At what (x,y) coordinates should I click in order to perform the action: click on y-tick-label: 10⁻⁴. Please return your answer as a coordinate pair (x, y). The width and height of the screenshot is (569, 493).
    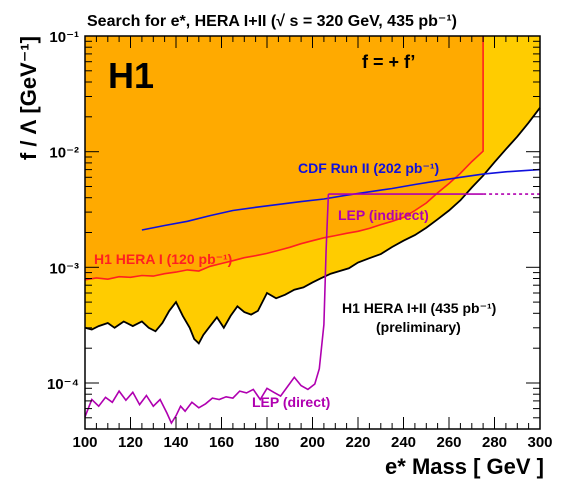
    Looking at the image, I should click on (63, 384).